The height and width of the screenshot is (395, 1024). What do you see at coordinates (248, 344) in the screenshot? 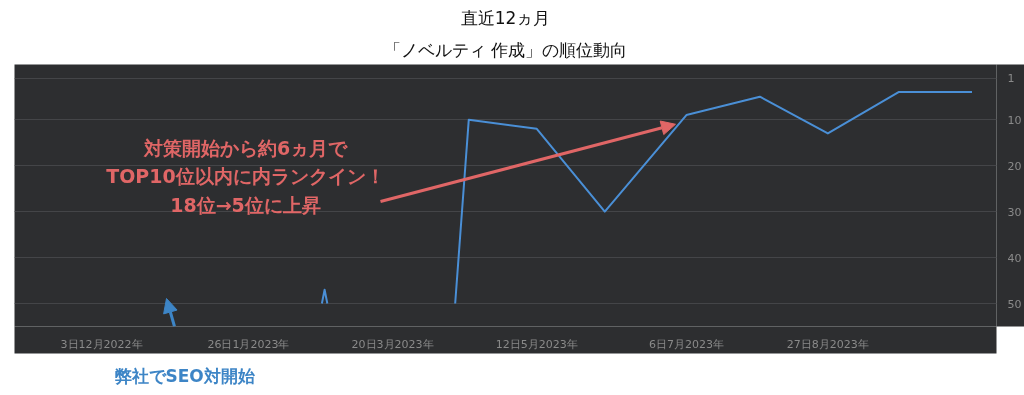
I see `x-tick-label: 26日1月2023年` at bounding box center [248, 344].